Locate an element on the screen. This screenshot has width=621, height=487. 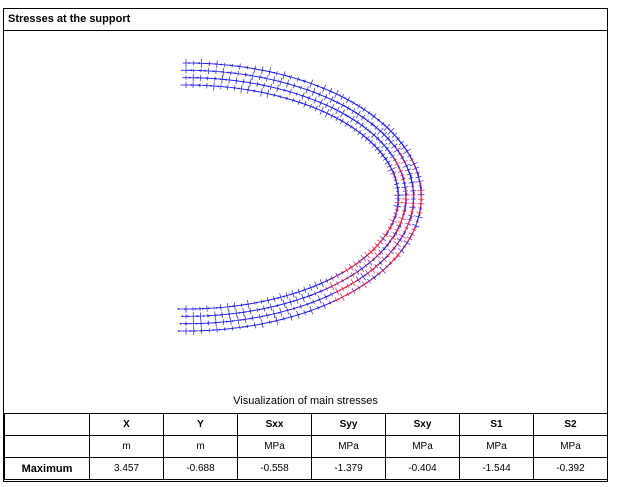
corner-cell is located at coordinates (47, 424).